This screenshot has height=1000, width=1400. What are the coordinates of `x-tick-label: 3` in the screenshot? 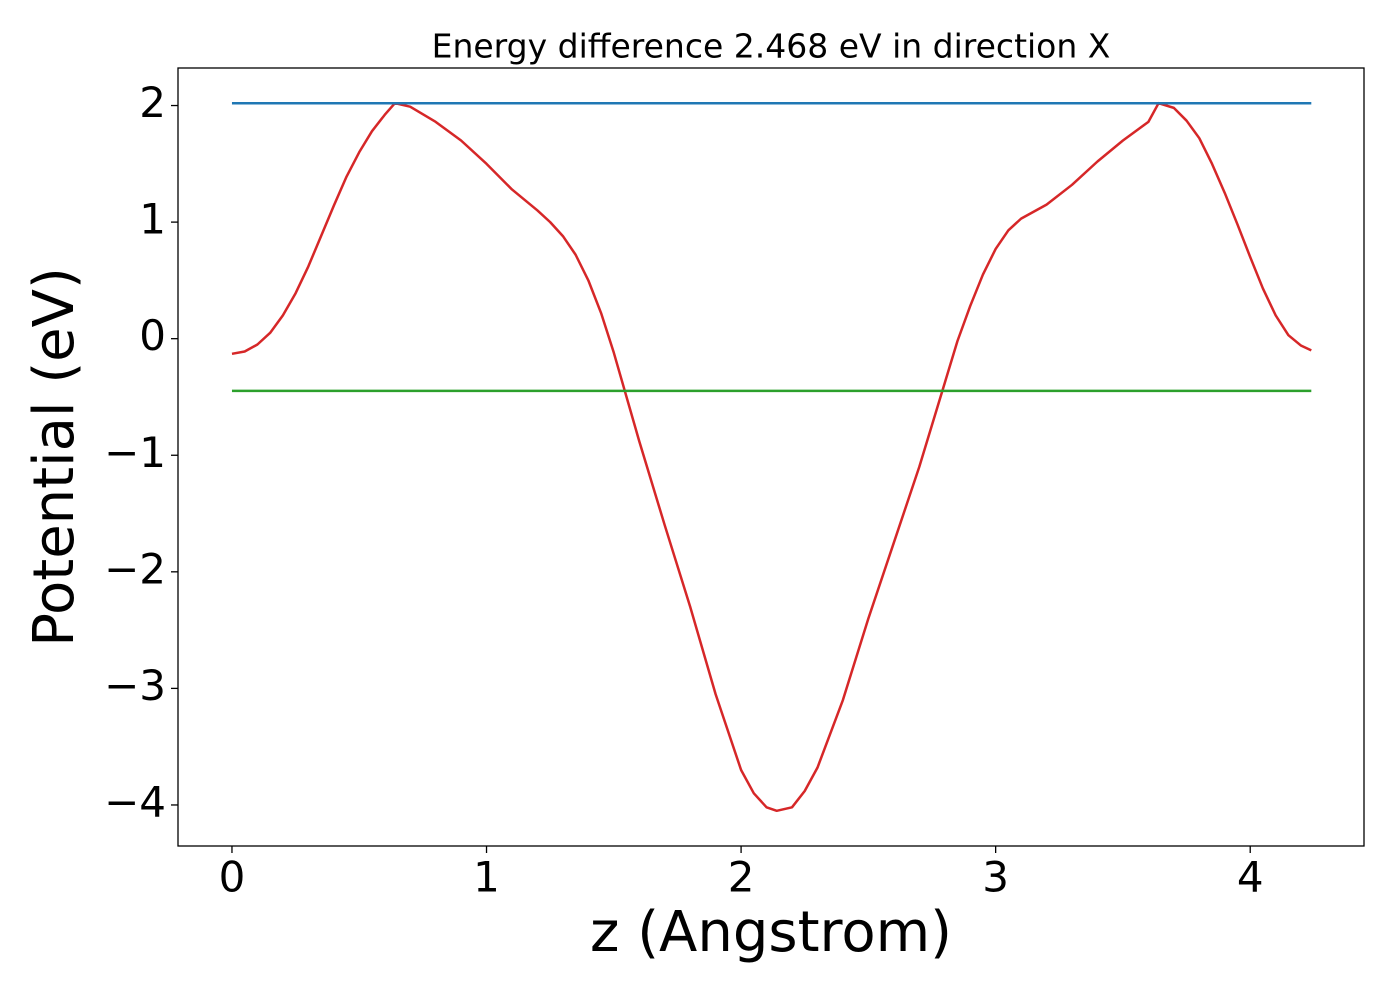 It's located at (995, 877).